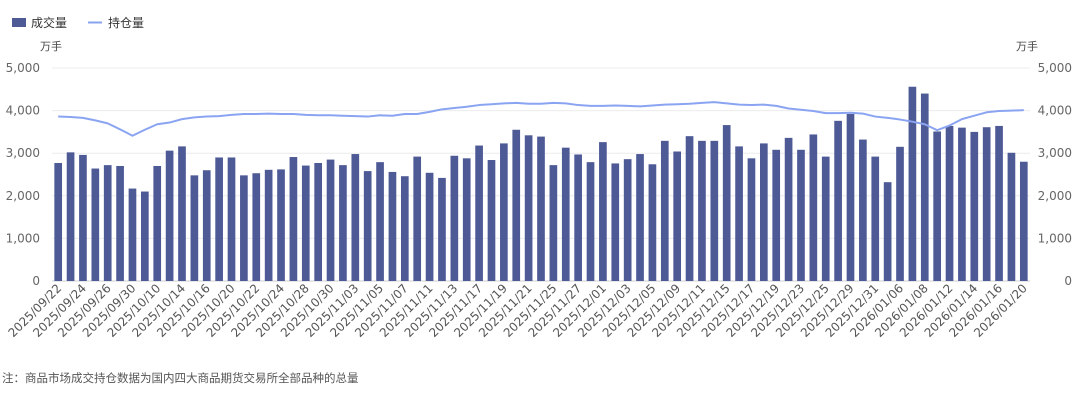 Image resolution: width=1080 pixels, height=405 pixels. What do you see at coordinates (1044, 163) in the screenshot?
I see `y-axis-right: 万手 0 1,000 2,000 3,000 4,000 5,000` at bounding box center [1044, 163].